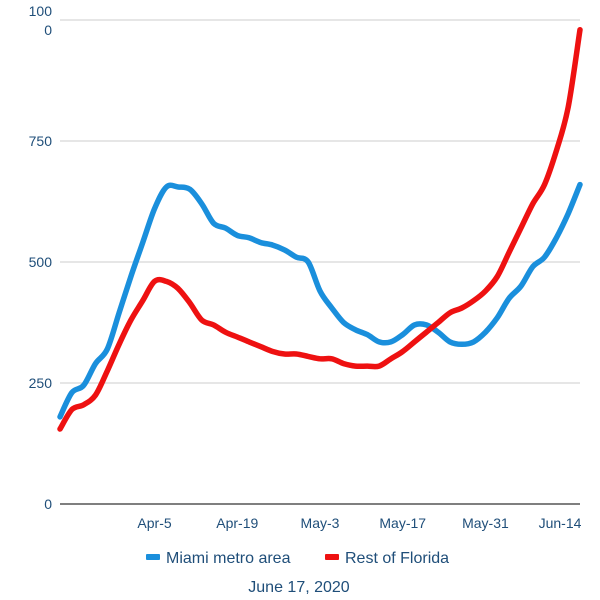  I want to click on x-tick-label: Apr-19, so click(237, 523).